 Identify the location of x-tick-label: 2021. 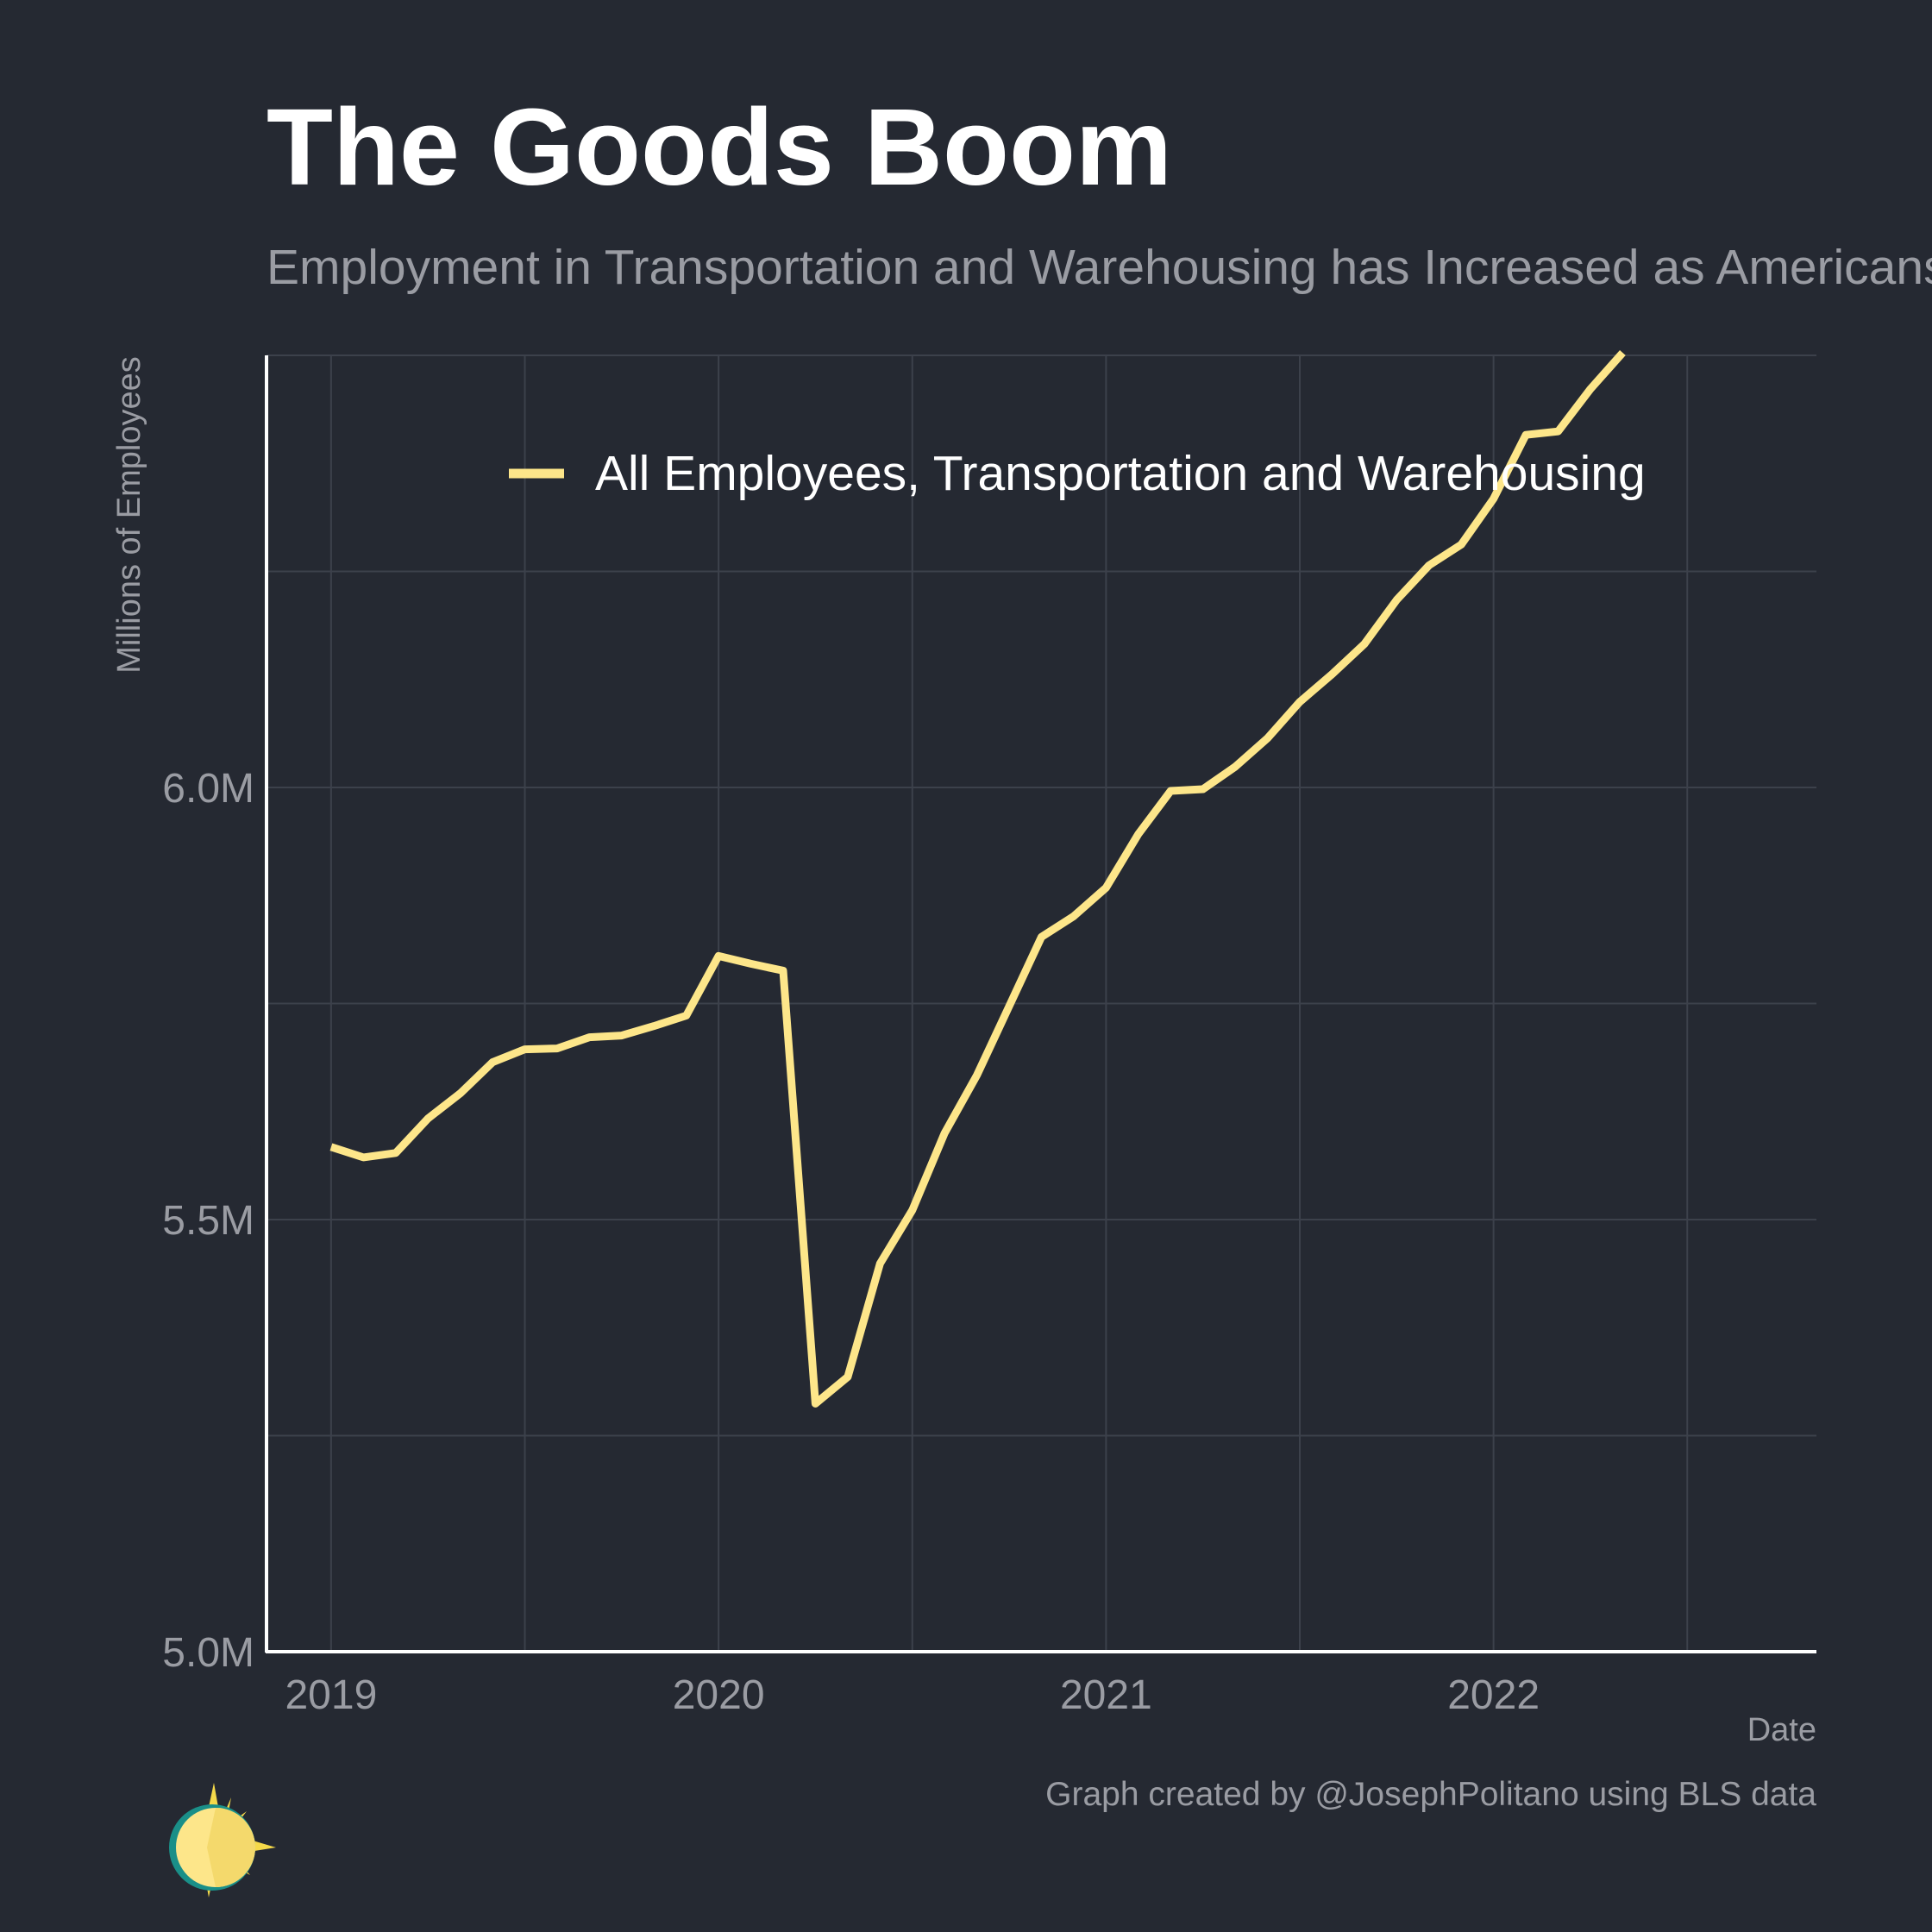
(1106, 1695).